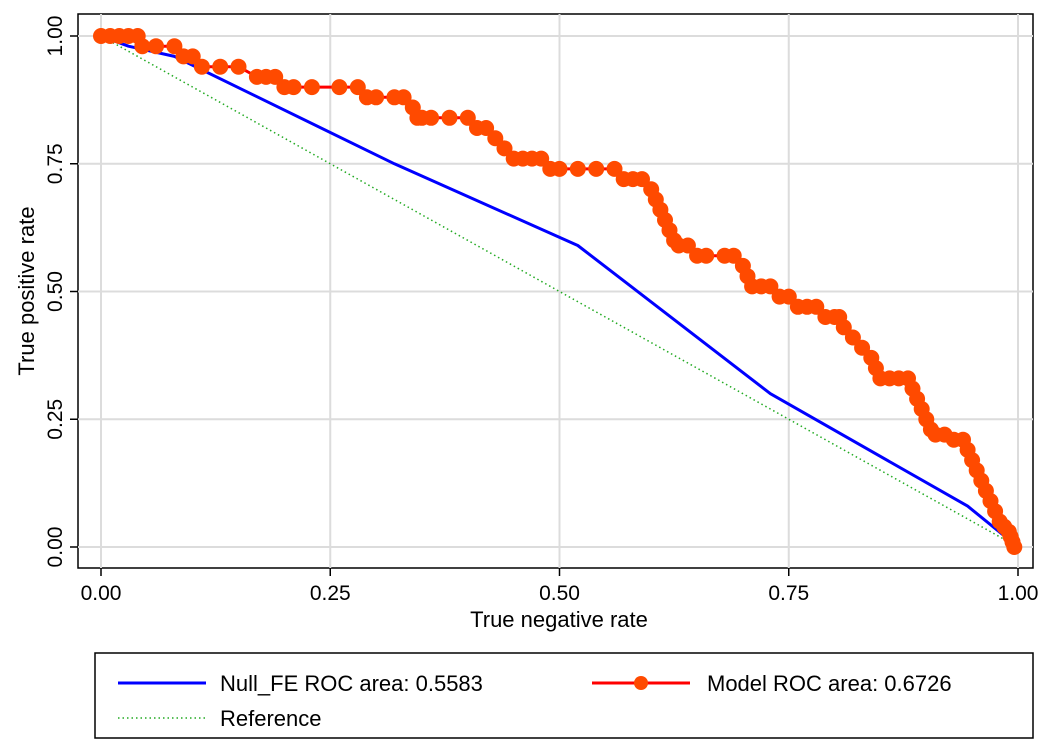 This screenshot has height=739, width=1047. Describe the element at coordinates (829, 683) in the screenshot. I see `legend-label-model: Model ROC area: 0.6726` at that location.